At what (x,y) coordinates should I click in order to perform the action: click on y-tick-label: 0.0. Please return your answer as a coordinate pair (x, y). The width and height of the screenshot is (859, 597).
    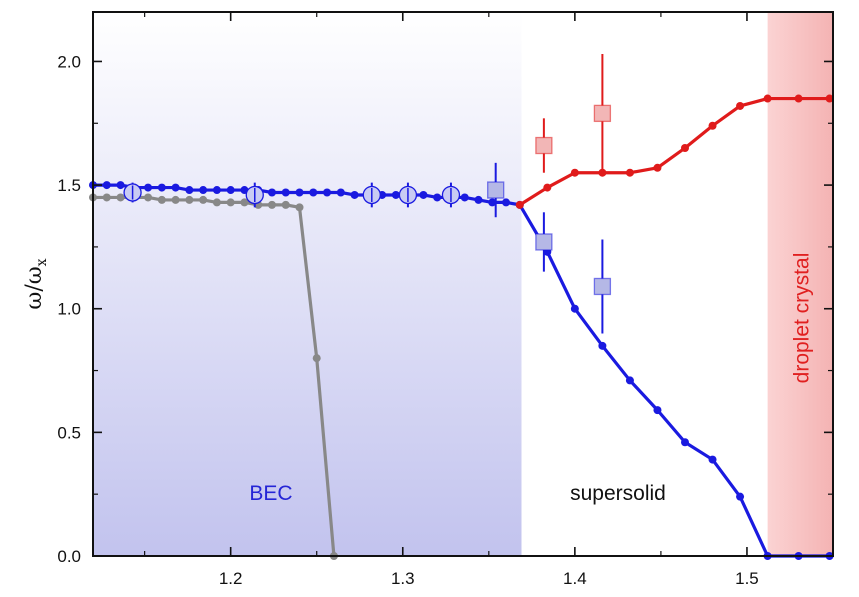
    Looking at the image, I should click on (69, 556).